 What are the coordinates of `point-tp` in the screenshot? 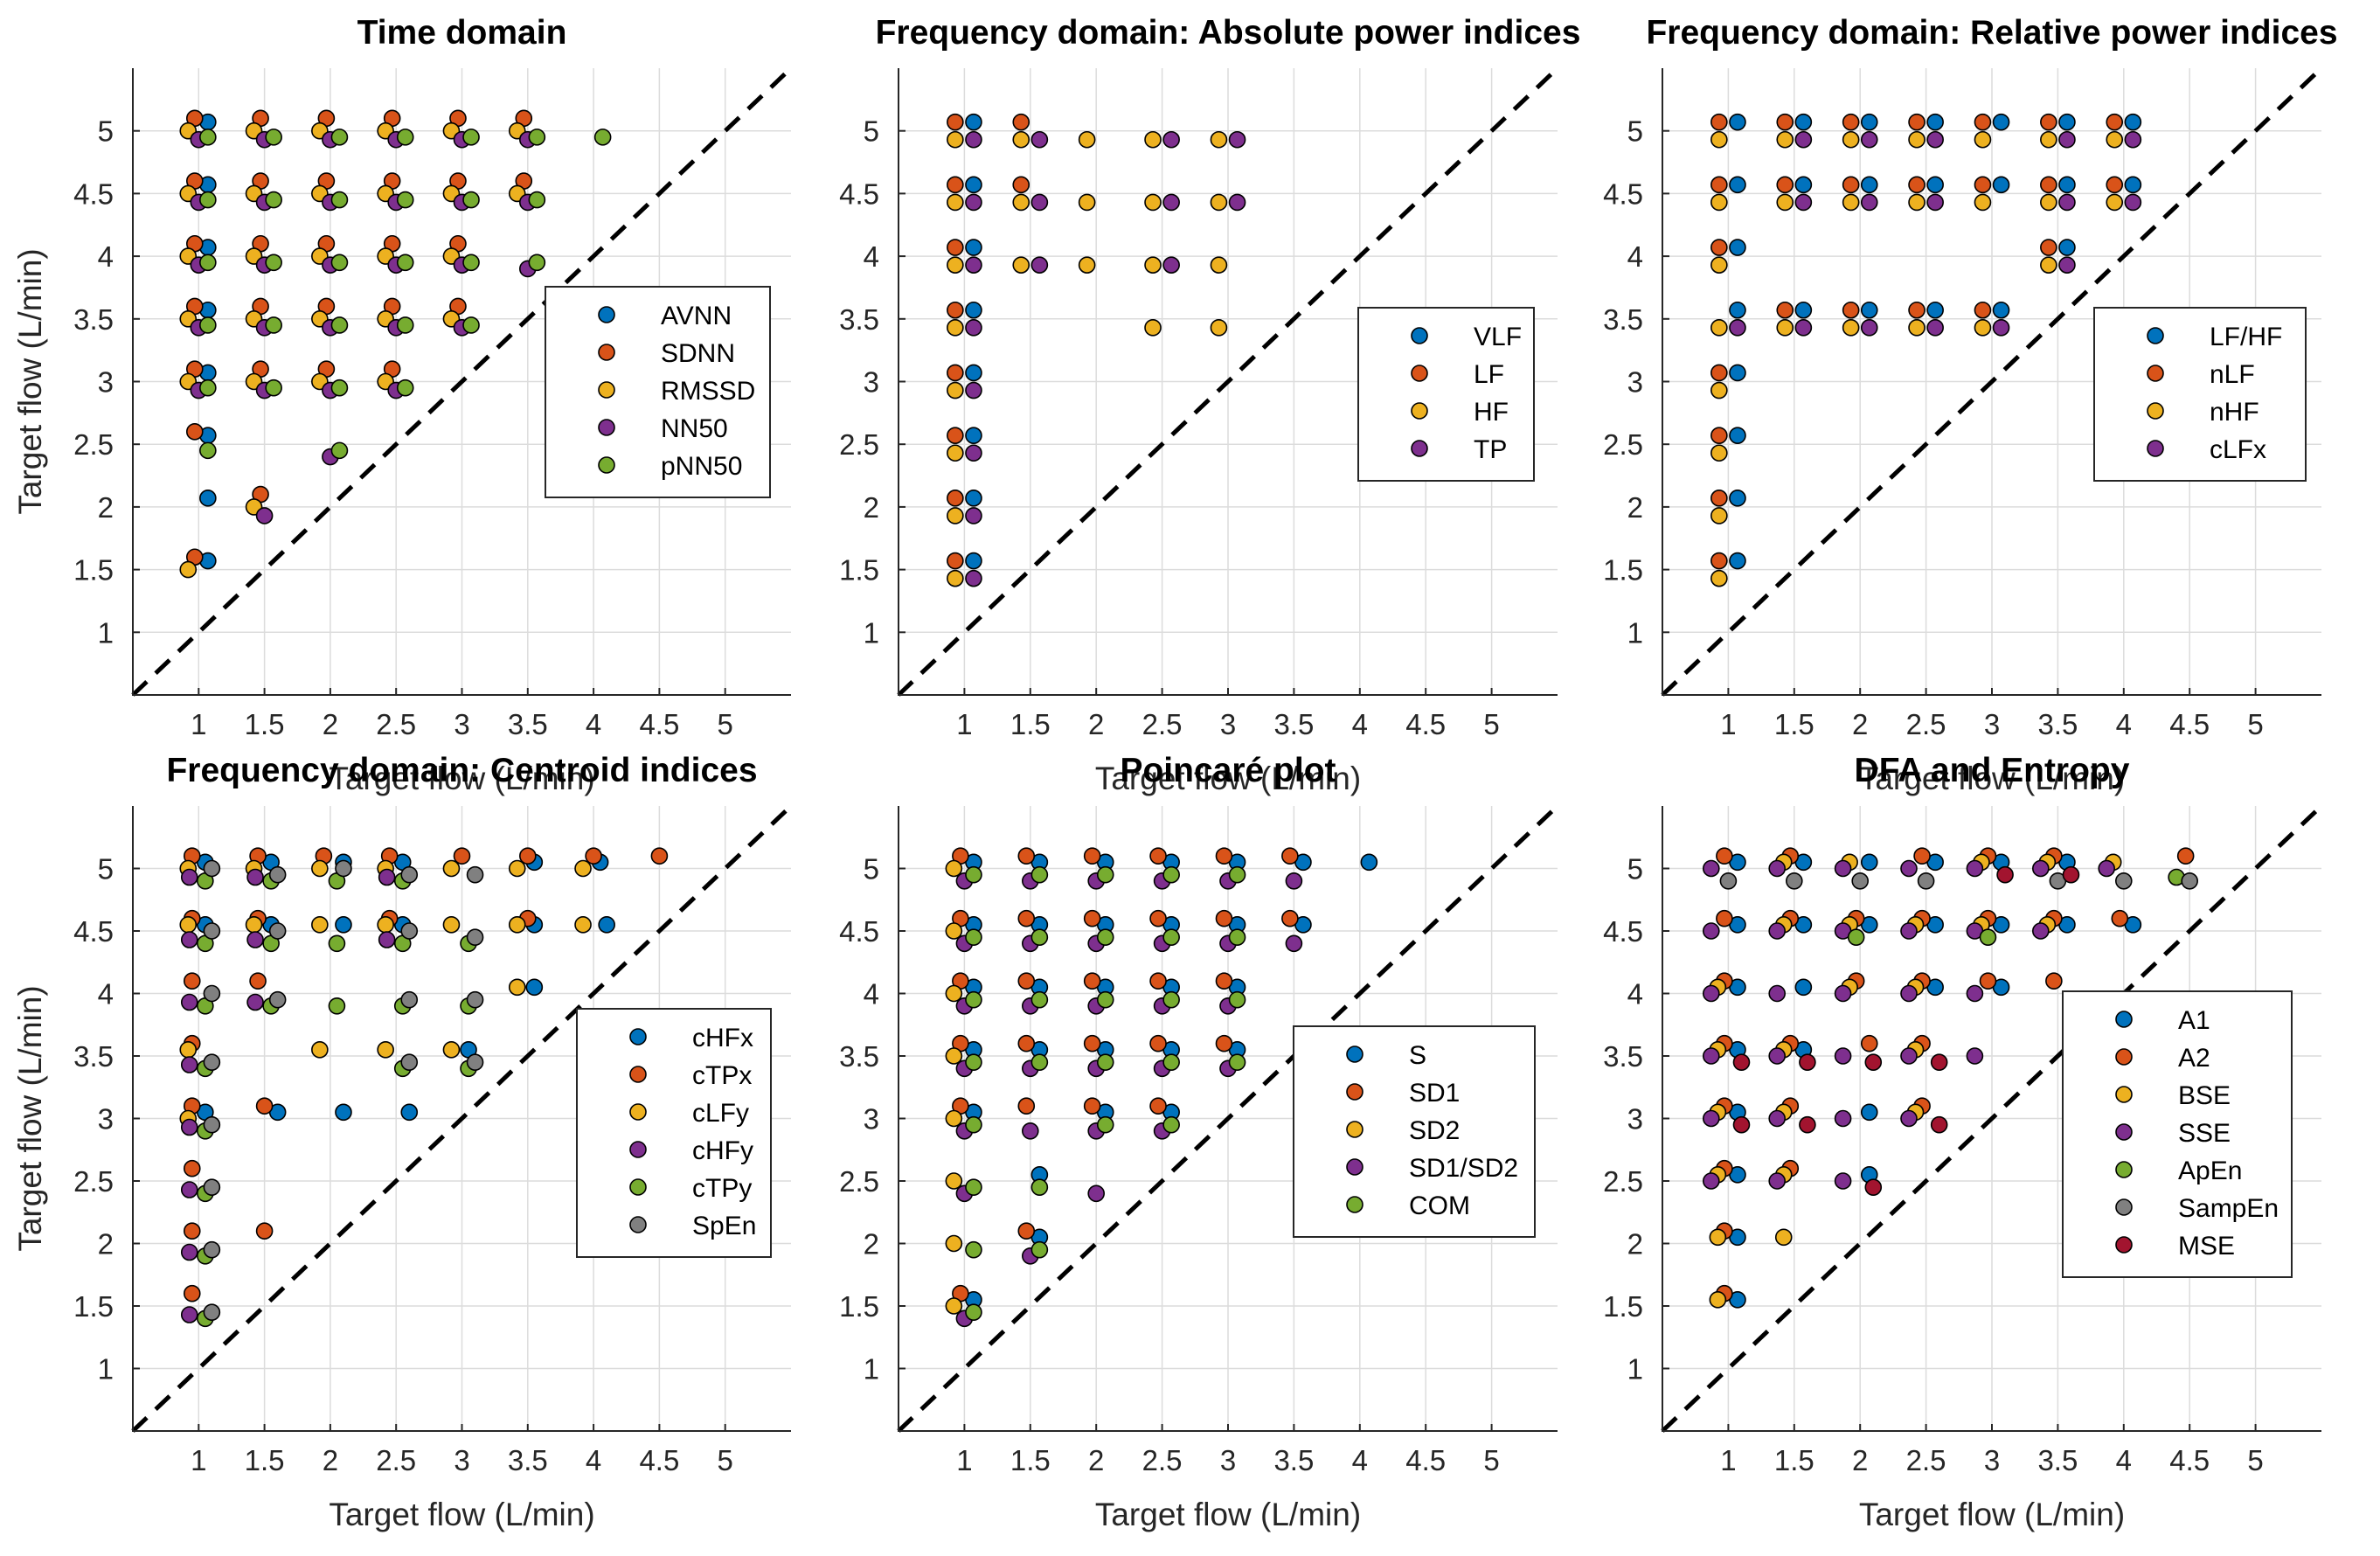 It's located at (1039, 265).